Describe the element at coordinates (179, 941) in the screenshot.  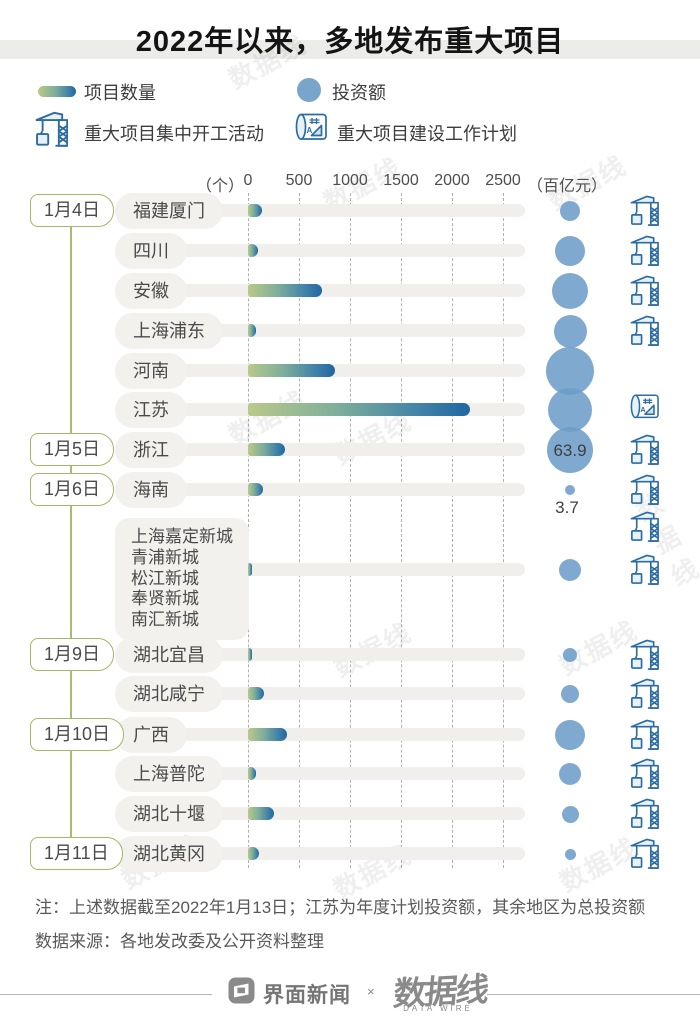
I see `data-source: 数据来源：各地发改委及公开资料整理` at that location.